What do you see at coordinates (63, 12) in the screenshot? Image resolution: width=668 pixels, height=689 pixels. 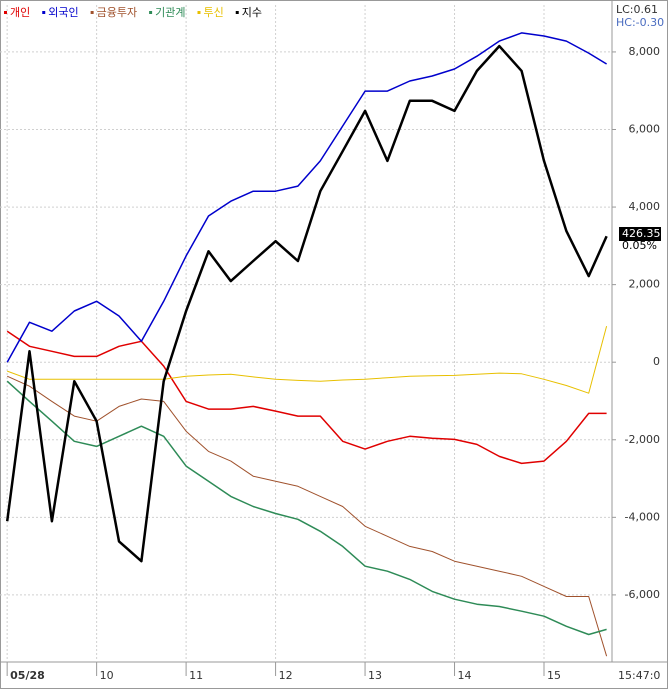 I see `legend-label: 외국인` at bounding box center [63, 12].